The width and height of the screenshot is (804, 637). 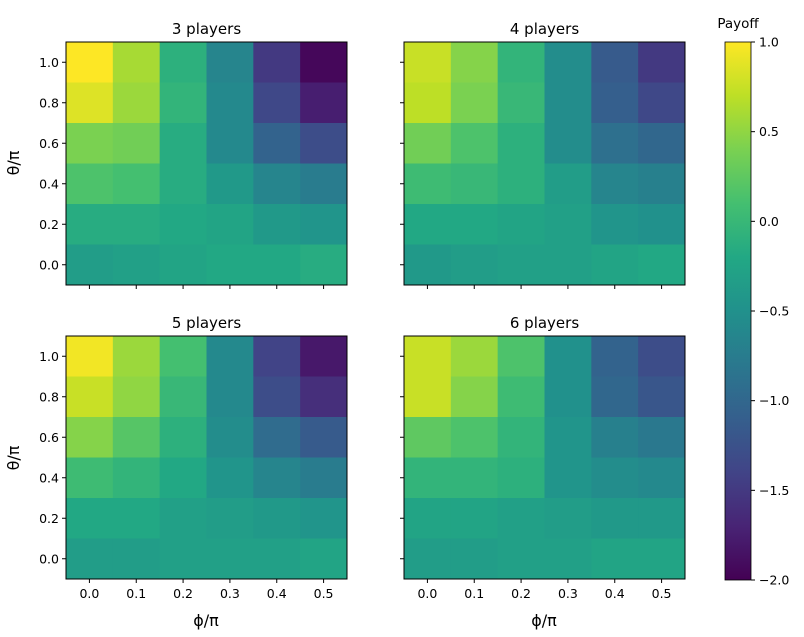 What do you see at coordinates (738, 311) in the screenshot?
I see `colorbar-gradient` at bounding box center [738, 311].